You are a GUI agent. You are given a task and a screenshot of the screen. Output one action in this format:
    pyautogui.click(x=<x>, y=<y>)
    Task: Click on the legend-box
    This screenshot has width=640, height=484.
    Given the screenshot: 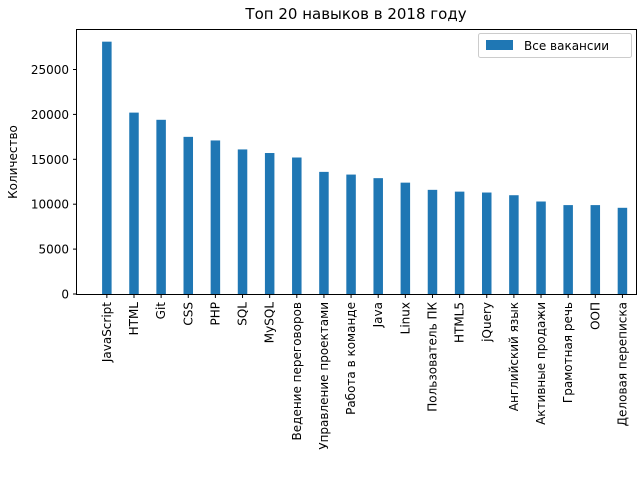 What is the action you would take?
    pyautogui.click(x=555, y=45)
    